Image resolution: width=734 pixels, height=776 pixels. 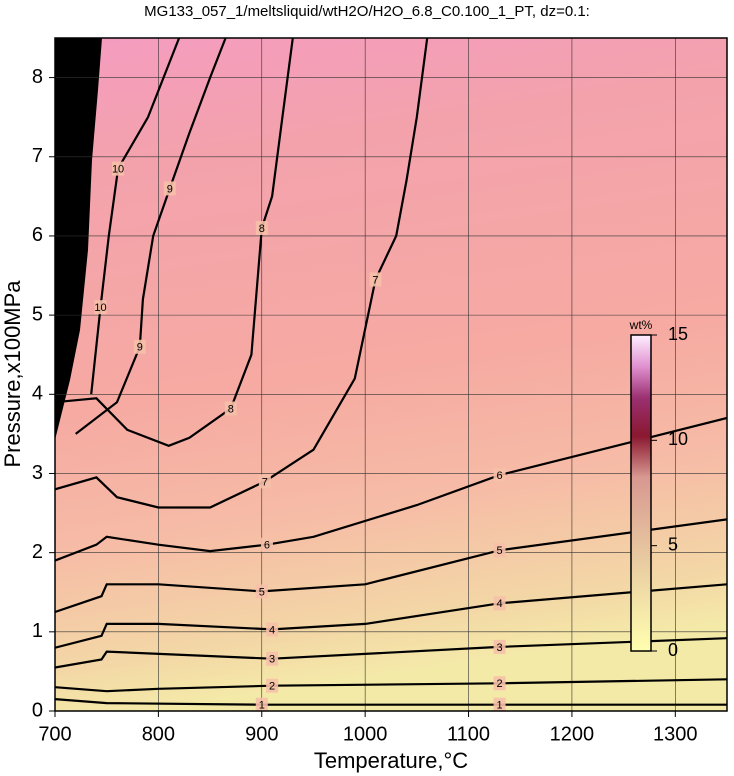 I want to click on x-tick-label: 1300, so click(x=675, y=734).